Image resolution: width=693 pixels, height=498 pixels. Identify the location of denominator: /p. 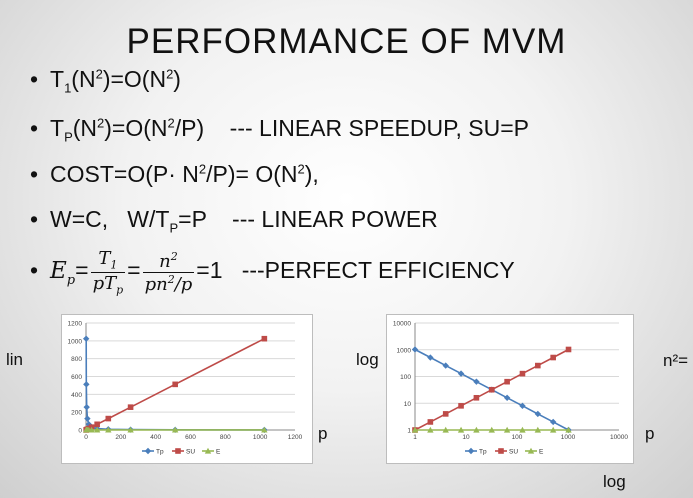
(183, 284).